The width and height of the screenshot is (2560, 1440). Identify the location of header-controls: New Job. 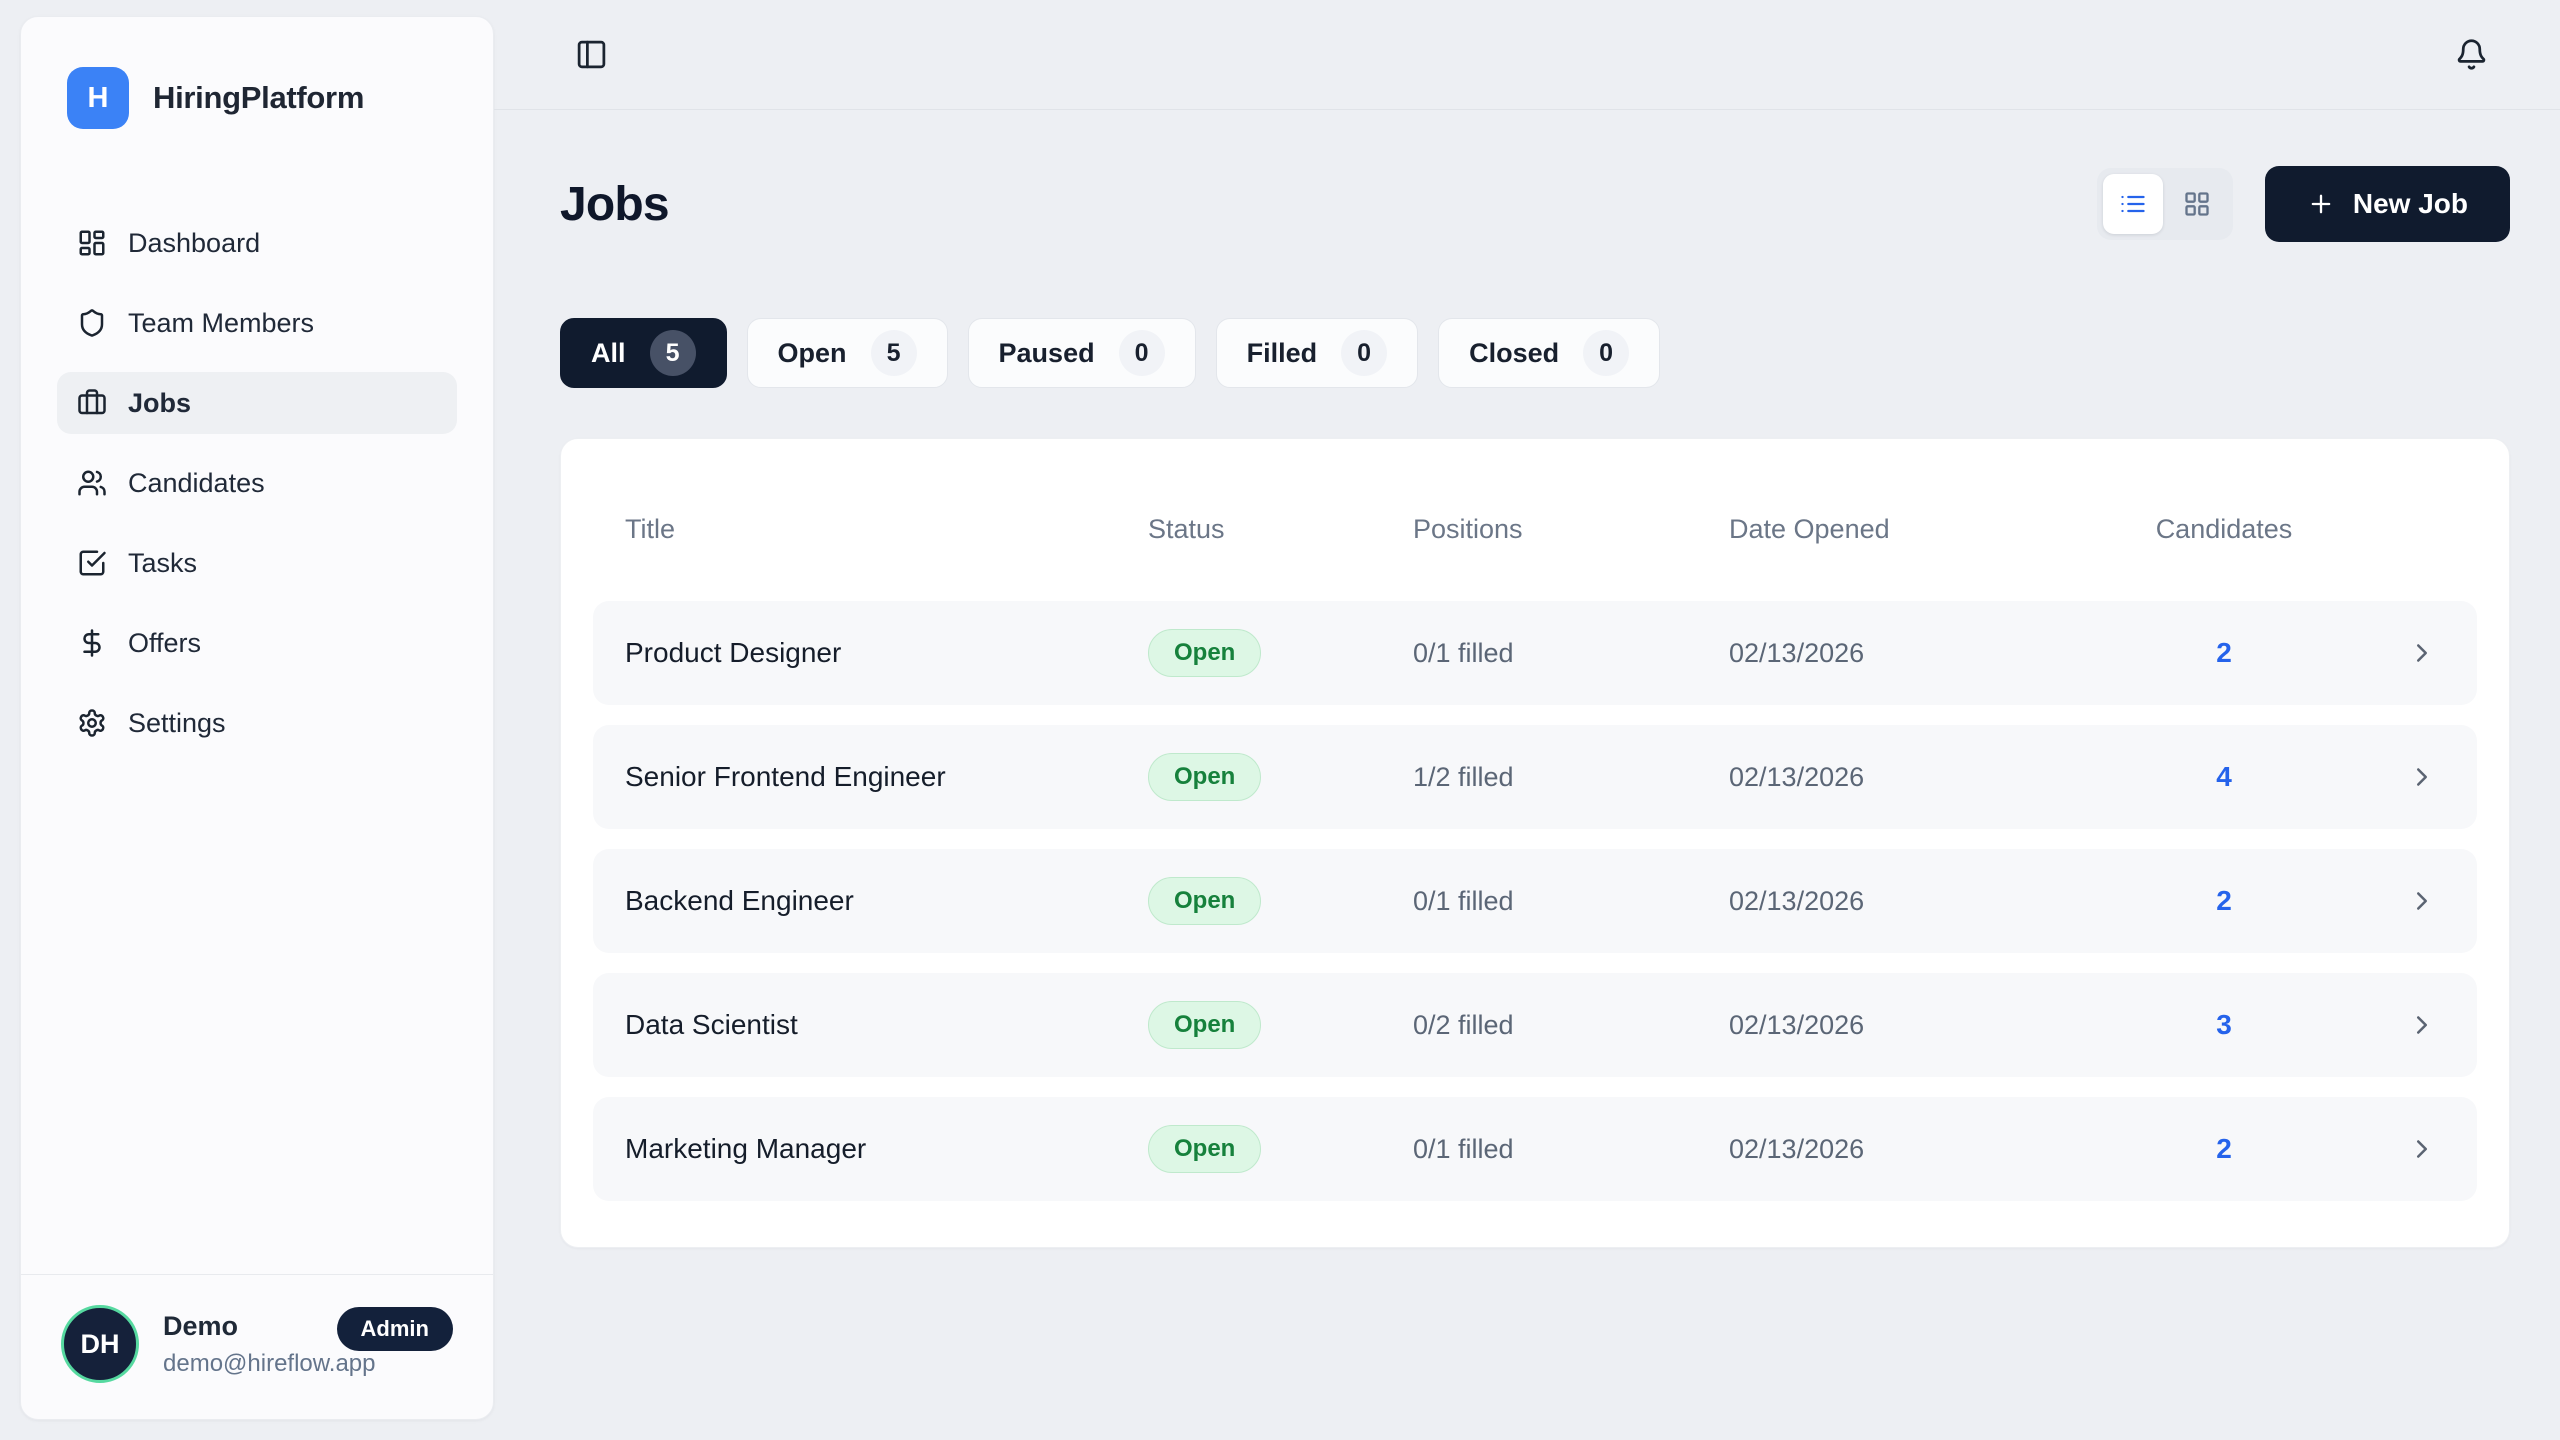
(2303, 204).